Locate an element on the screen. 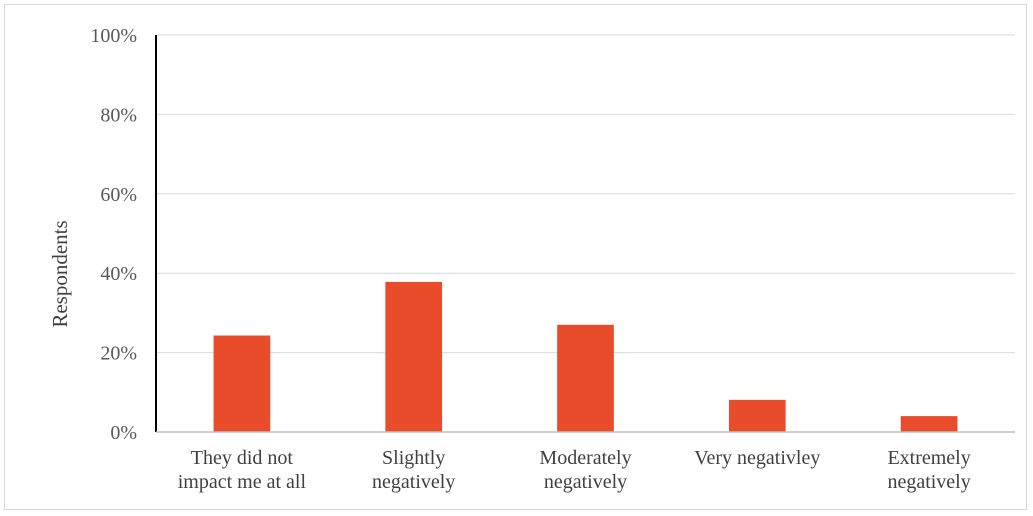 The width and height of the screenshot is (1033, 516). y-axis-title: Respondents is located at coordinates (60, 273).